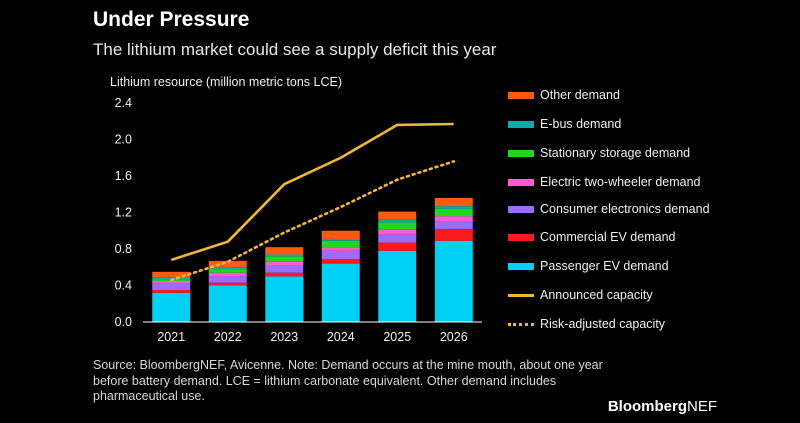 This screenshot has width=800, height=423. Describe the element at coordinates (604, 266) in the screenshot. I see `legend-label: Passenger EV demand` at that location.